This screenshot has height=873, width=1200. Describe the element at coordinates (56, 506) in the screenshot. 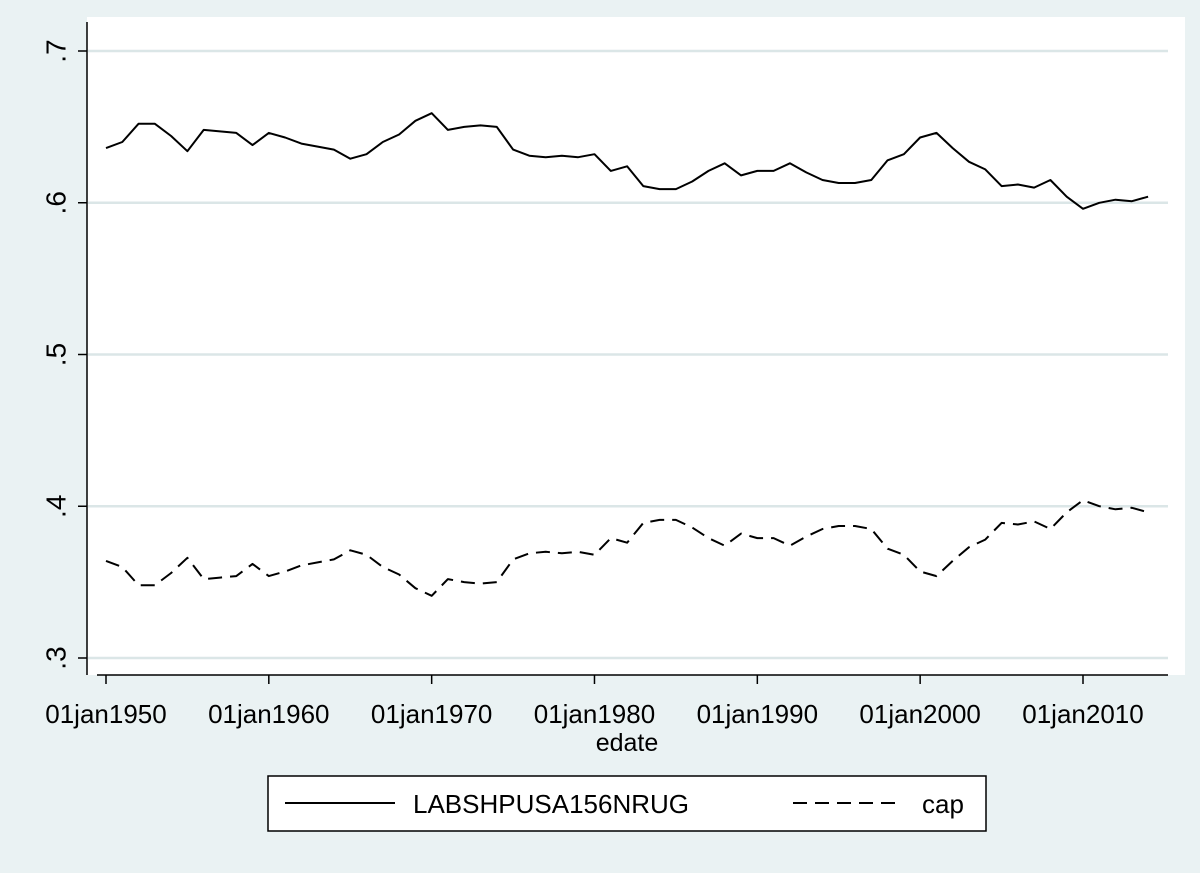

I see `y-tick-label: .4` at that location.